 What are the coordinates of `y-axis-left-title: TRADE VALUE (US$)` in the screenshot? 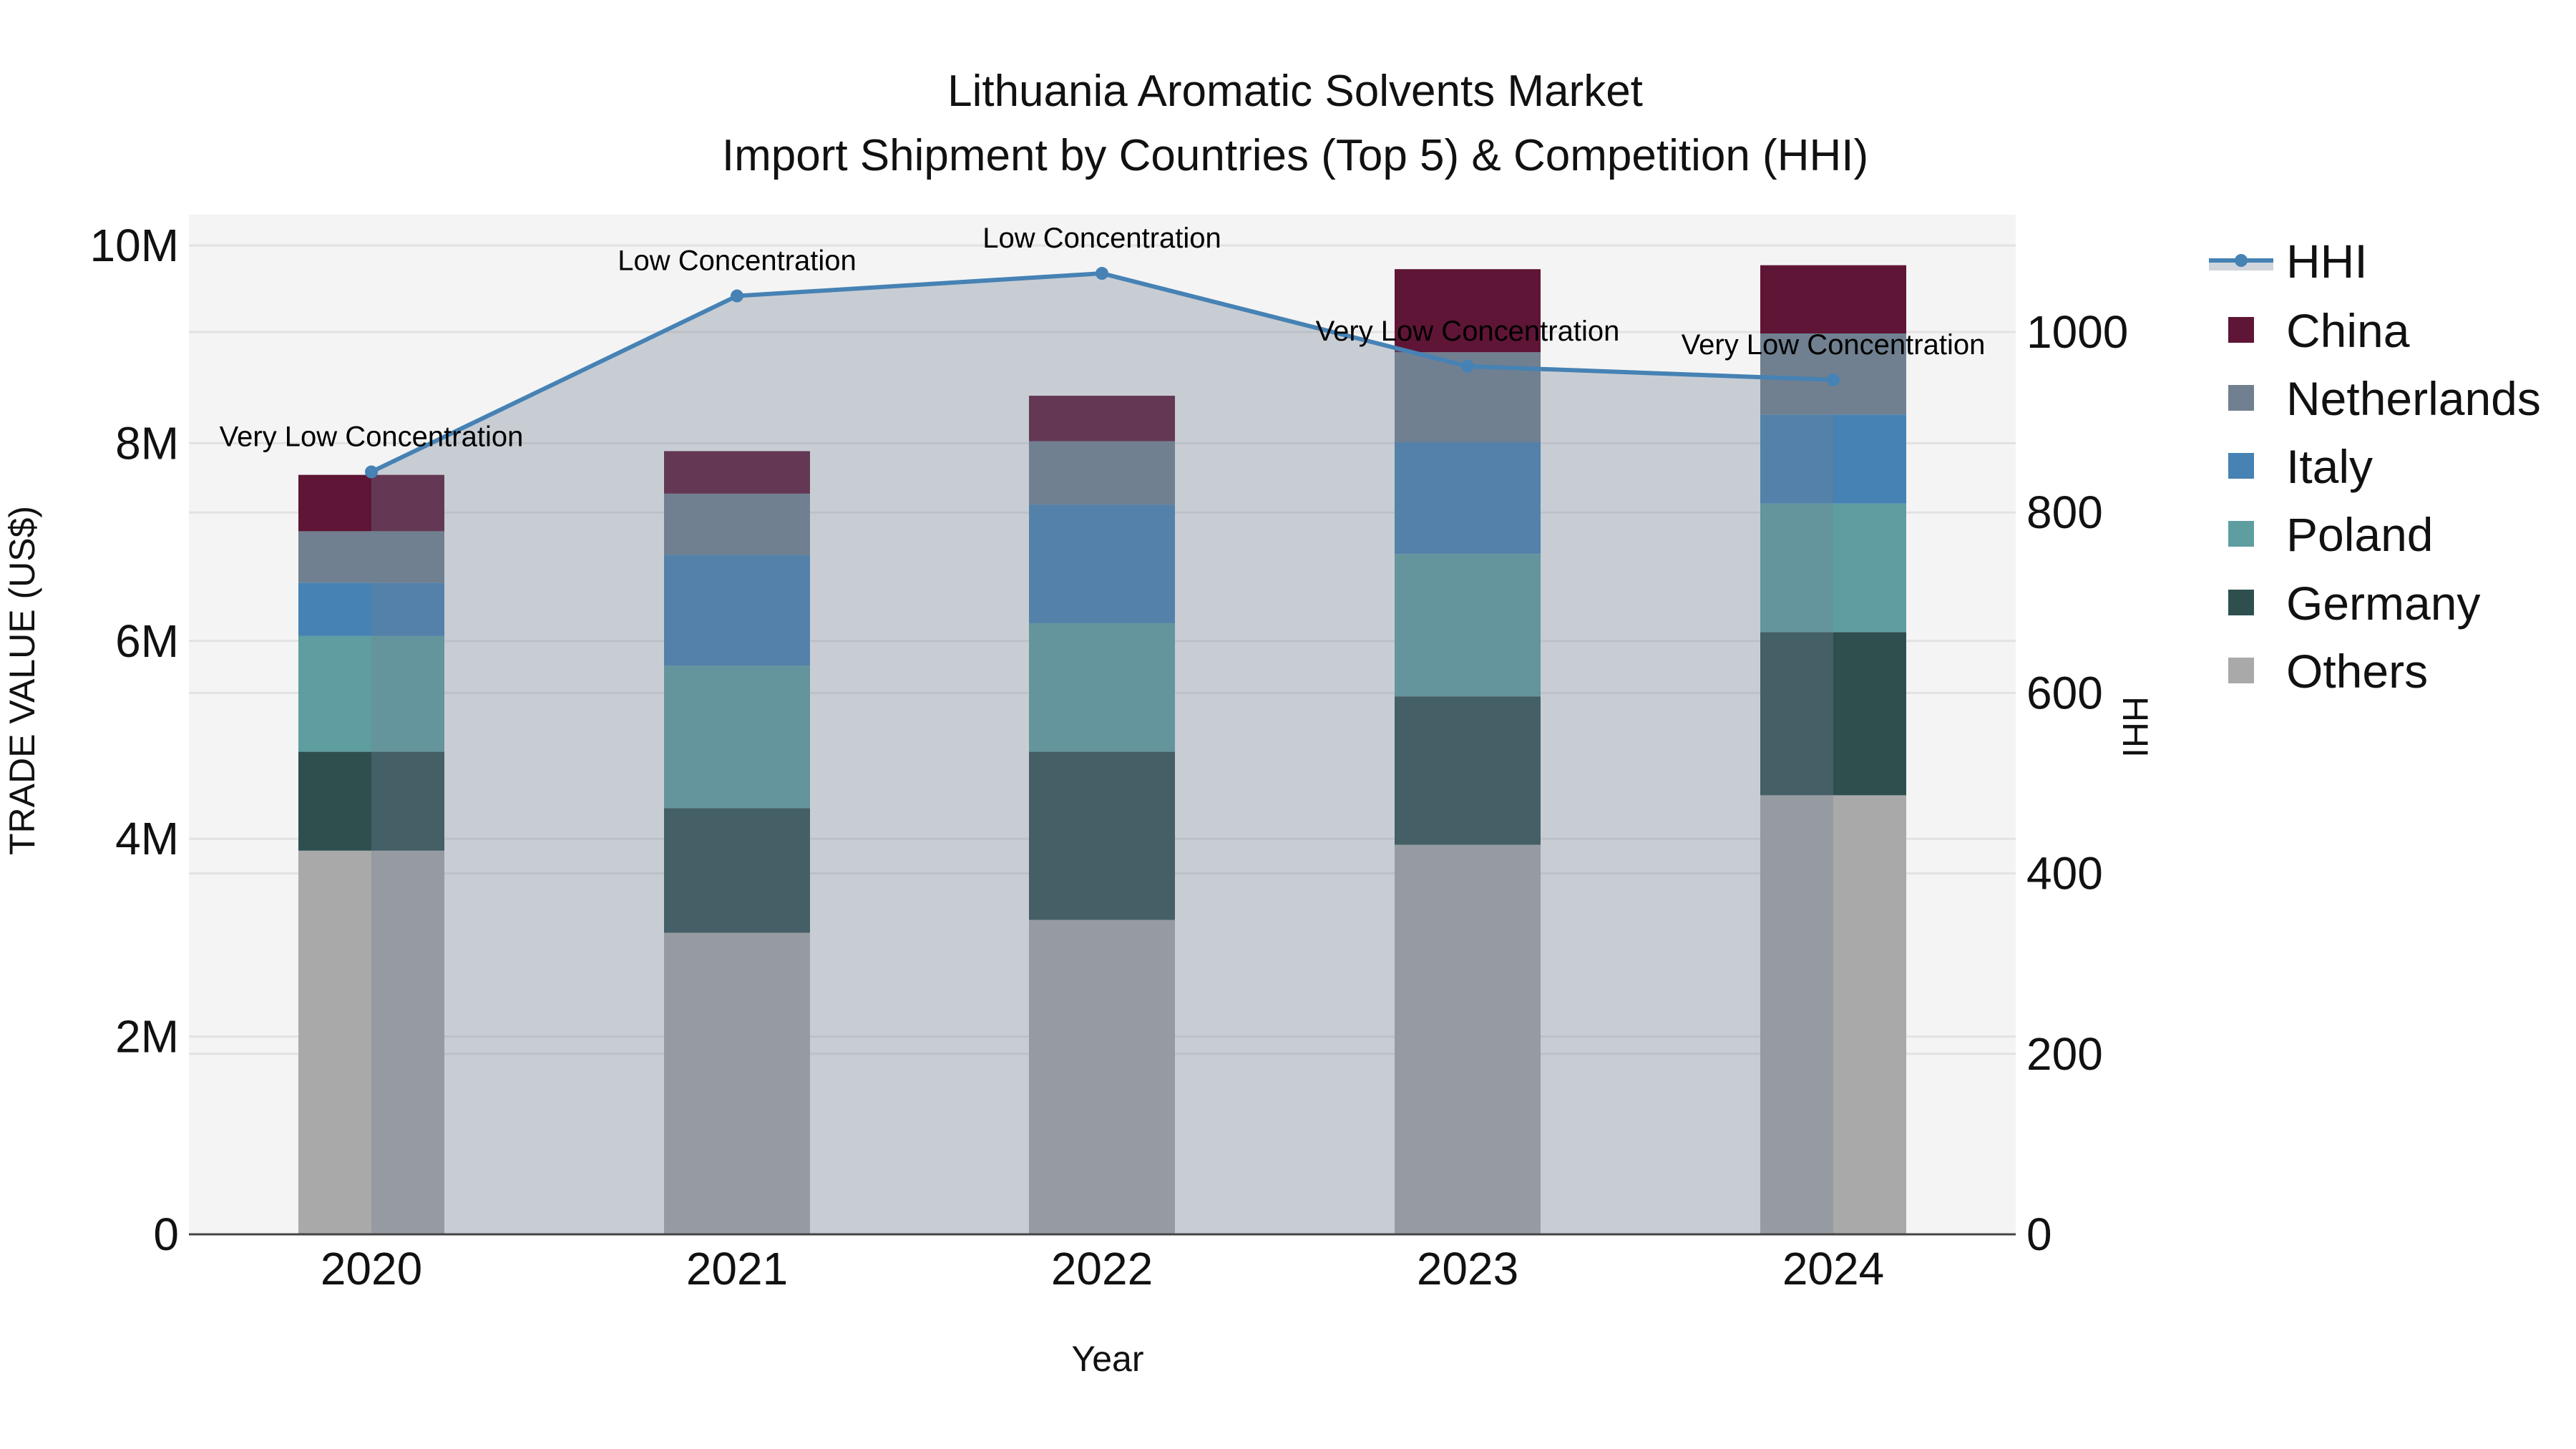 It's located at (22, 680).